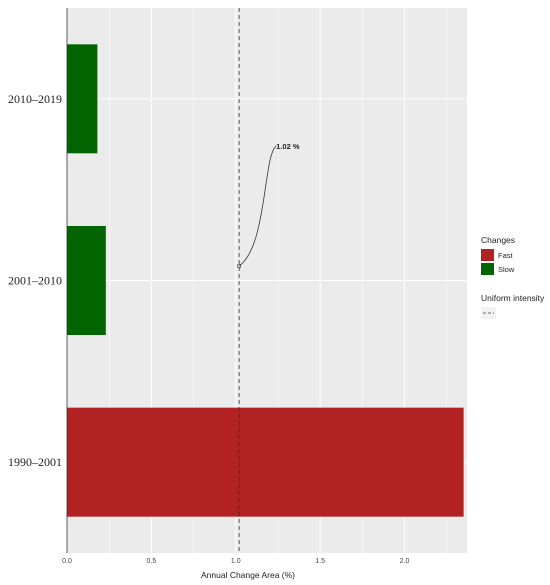 The height and width of the screenshot is (585, 550). I want to click on y-tick-label: 2001–2010, so click(35, 281).